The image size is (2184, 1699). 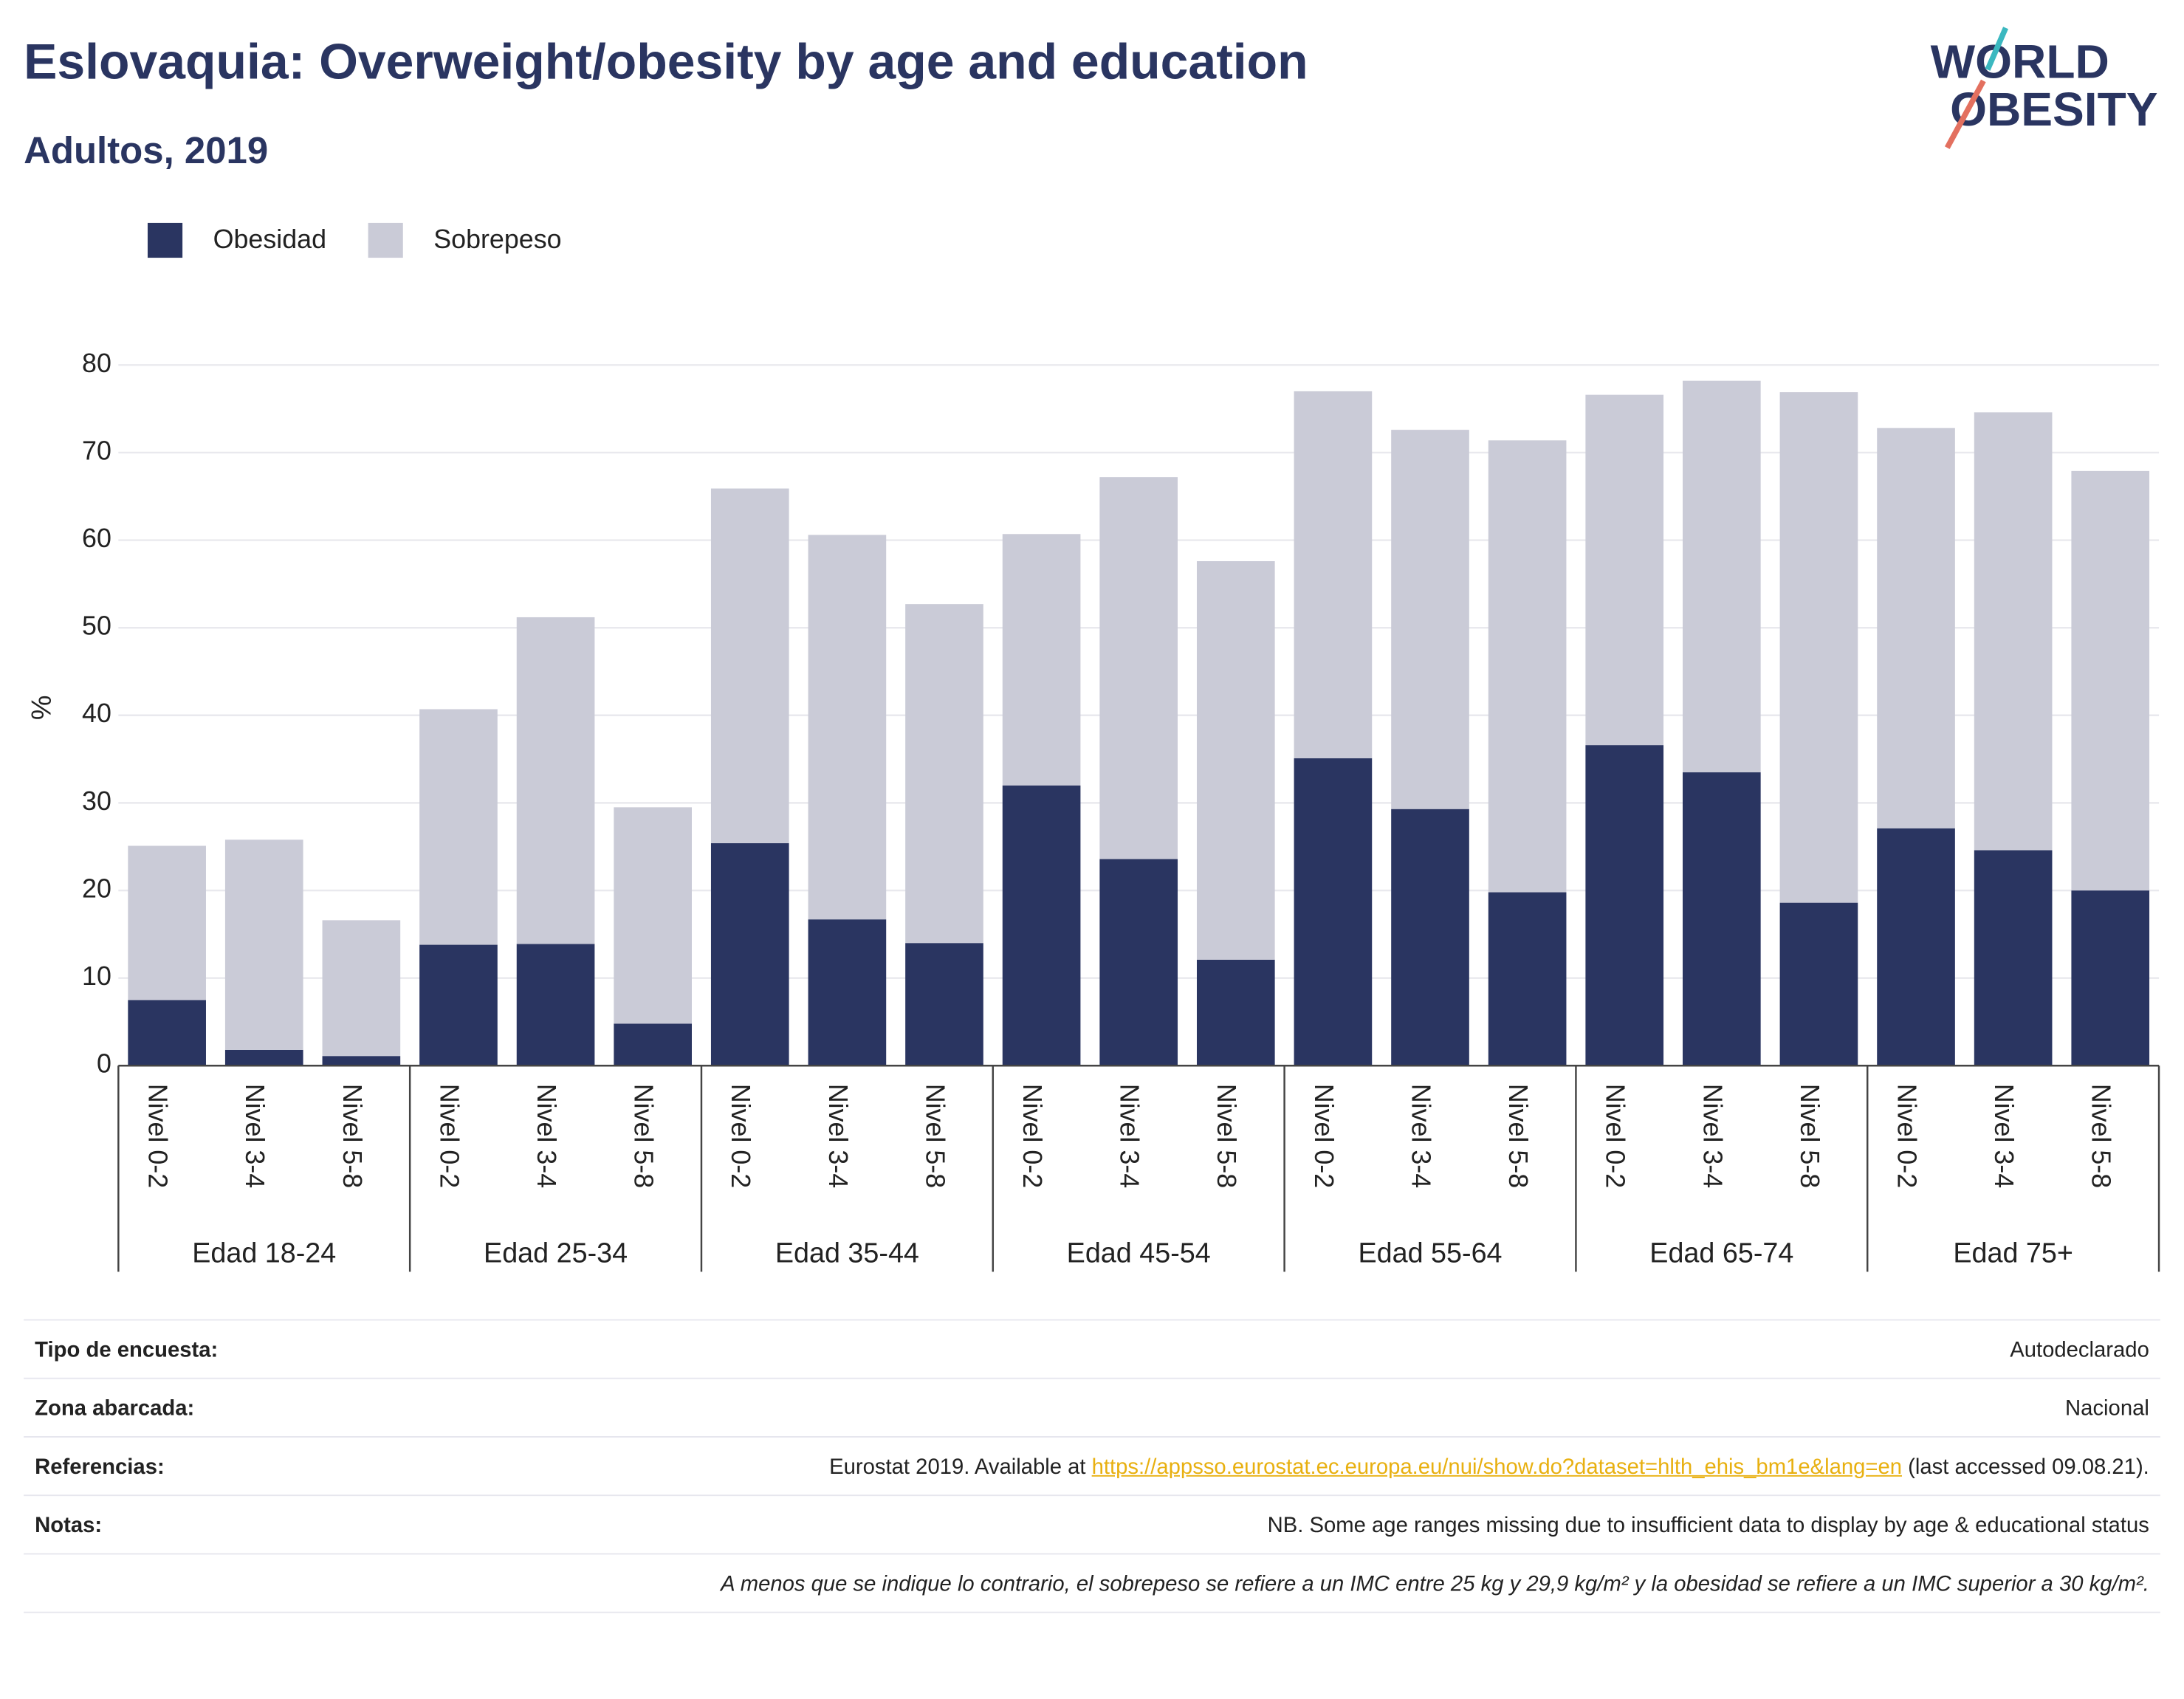 I want to click on legend-label: Sobrepeso, so click(x=497, y=239).